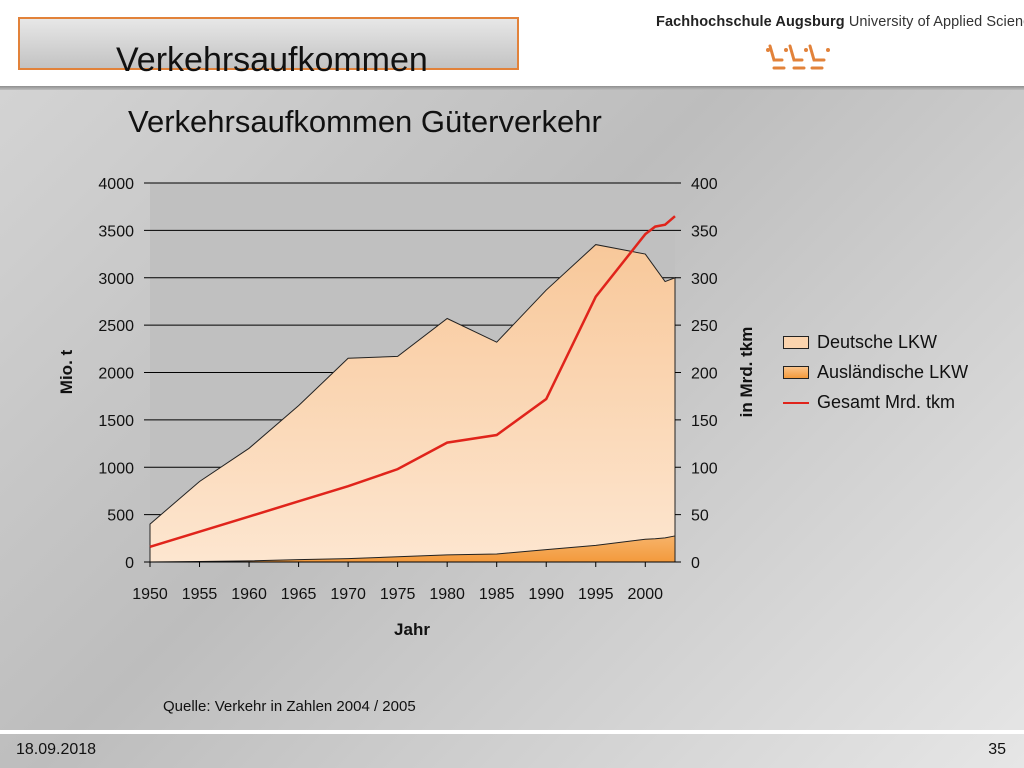 The width and height of the screenshot is (1024, 768). I want to click on y-tick-label: 500, so click(120, 516).